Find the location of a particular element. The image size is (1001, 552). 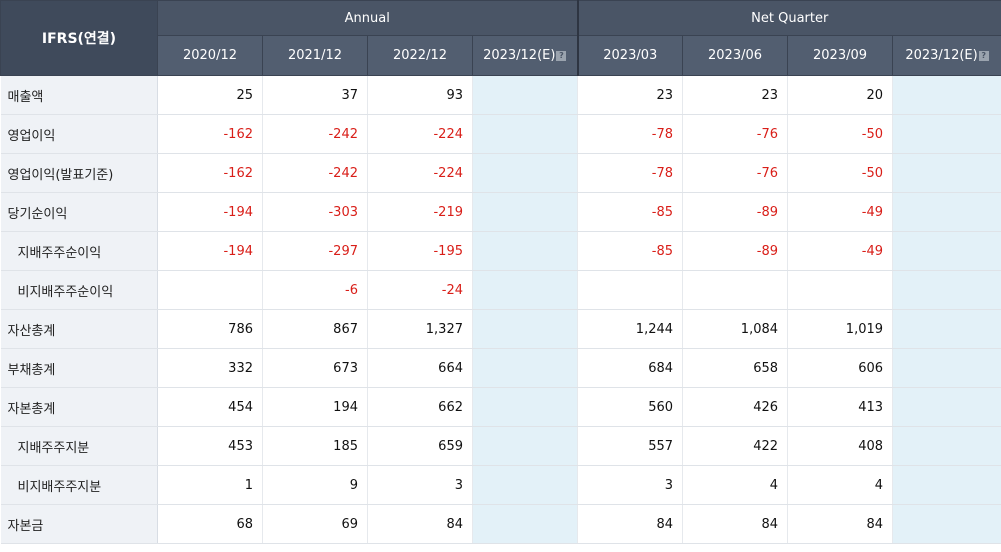

table-row: 지배주주순이익 -194 -297 -195 -85 -89 -49 is located at coordinates (500, 251).